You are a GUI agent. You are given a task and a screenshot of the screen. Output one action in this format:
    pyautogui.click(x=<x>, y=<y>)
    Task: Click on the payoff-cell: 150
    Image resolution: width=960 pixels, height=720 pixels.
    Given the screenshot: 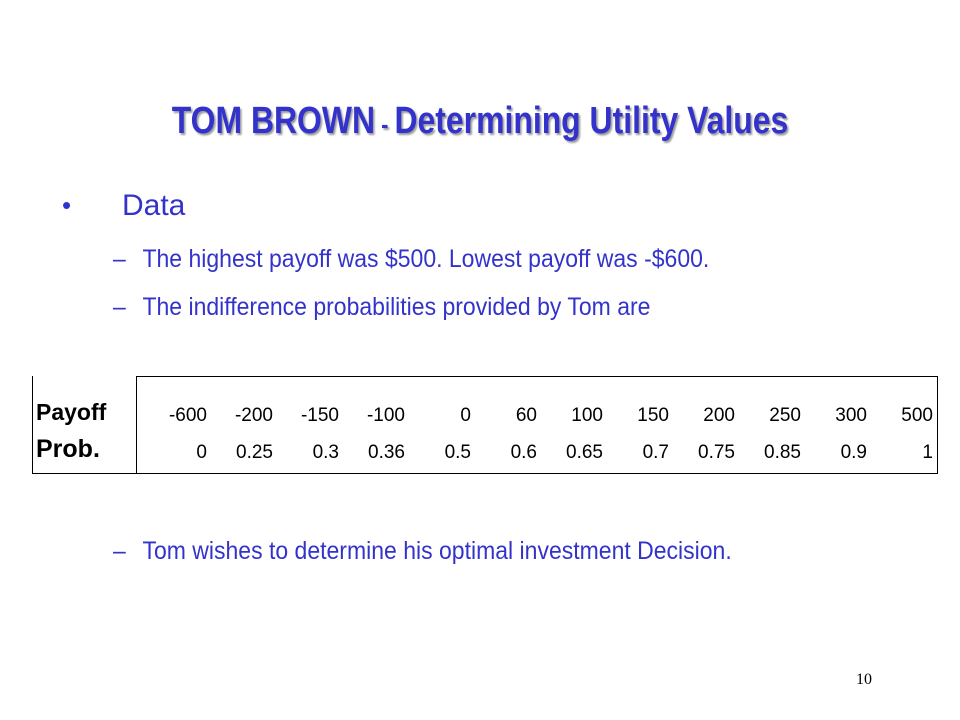 What is the action you would take?
    pyautogui.click(x=653, y=415)
    